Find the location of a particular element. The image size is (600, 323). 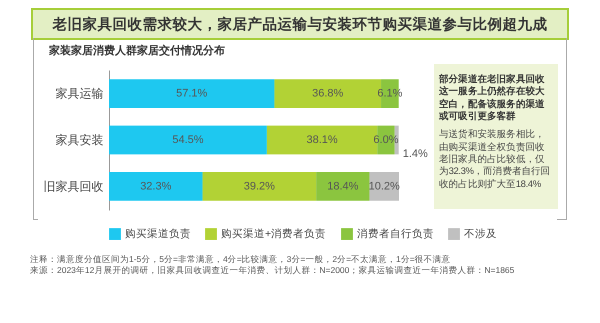

legend-label: 消费者自行负责 is located at coordinates (395, 233).